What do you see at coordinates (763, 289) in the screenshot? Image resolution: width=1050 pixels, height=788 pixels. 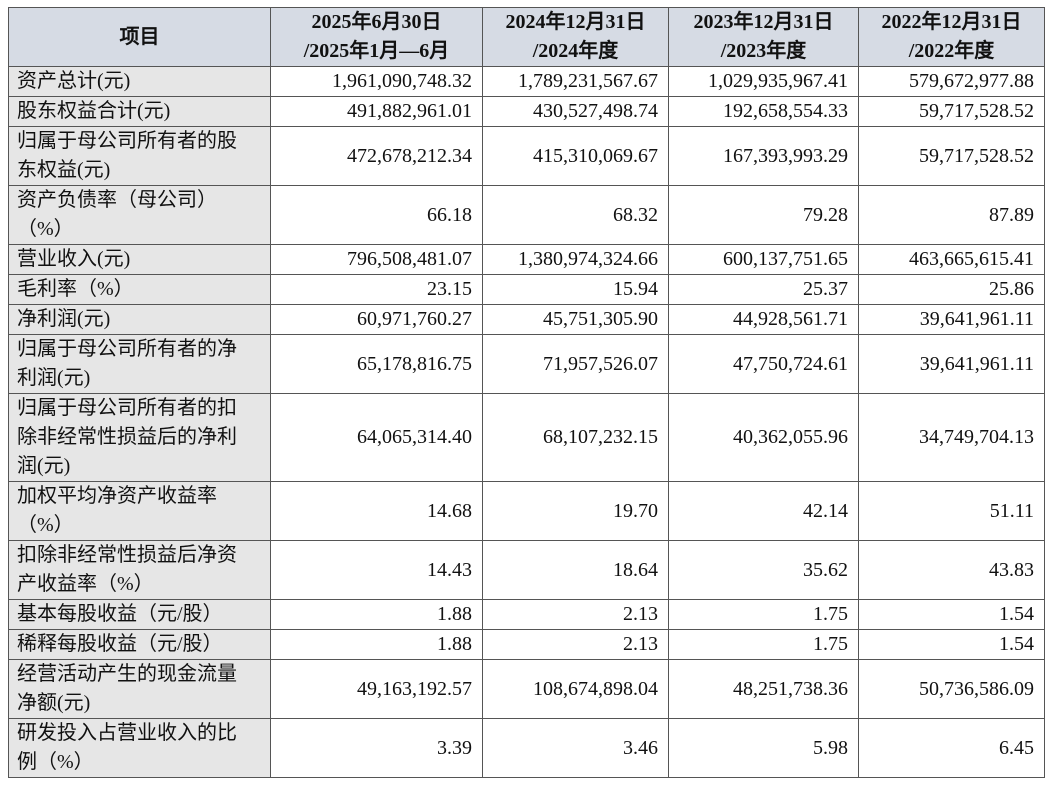 I see `cell-value: 25.37` at bounding box center [763, 289].